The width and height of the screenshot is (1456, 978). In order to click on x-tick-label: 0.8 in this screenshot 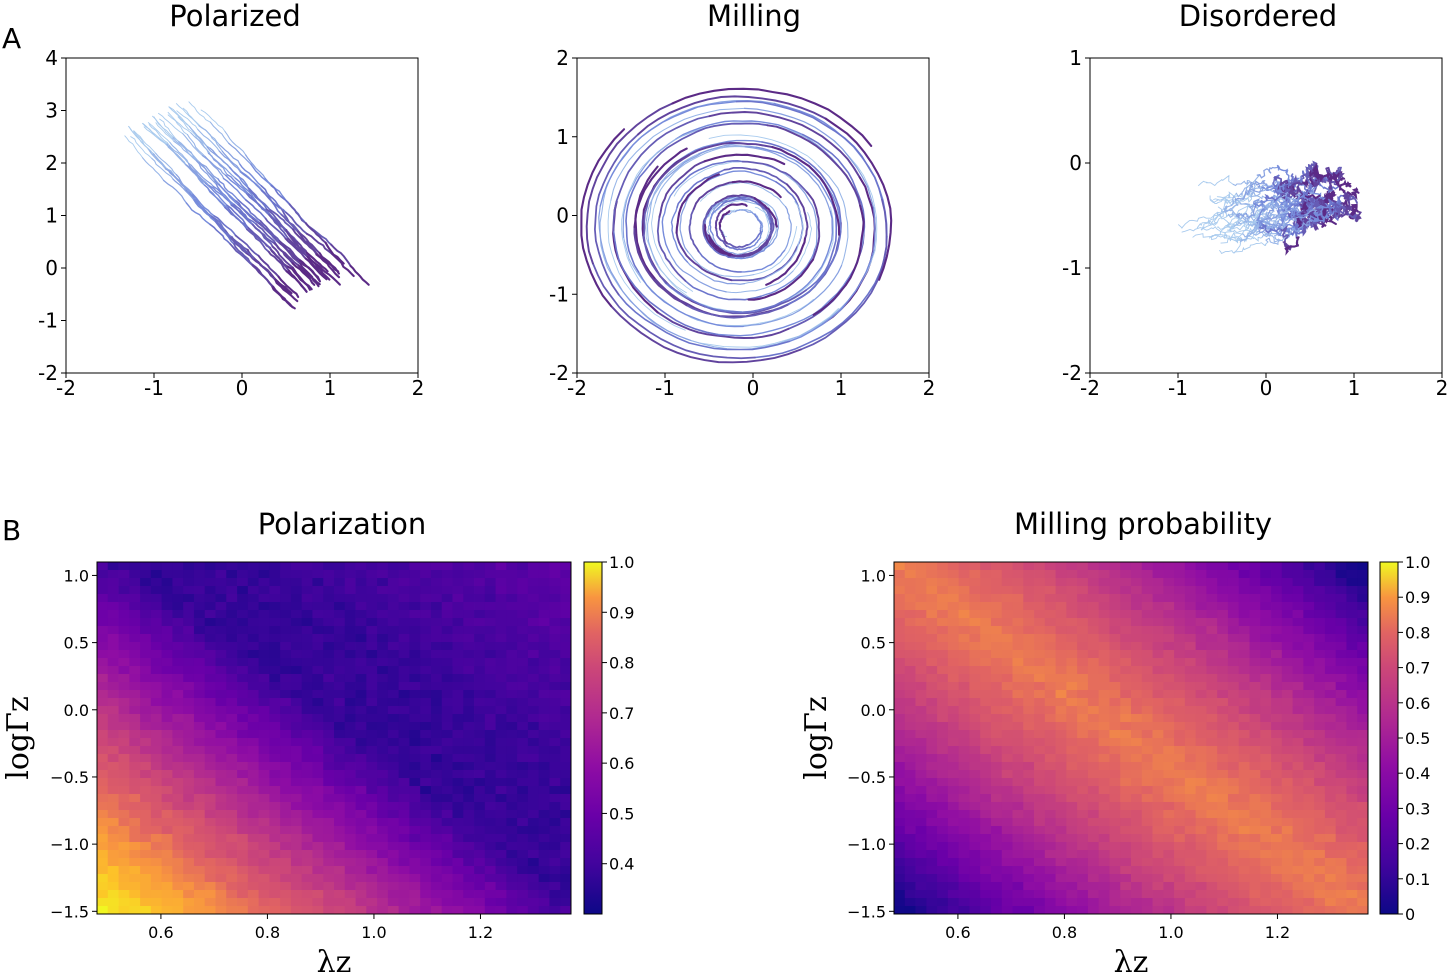, I will do `click(1064, 932)`.